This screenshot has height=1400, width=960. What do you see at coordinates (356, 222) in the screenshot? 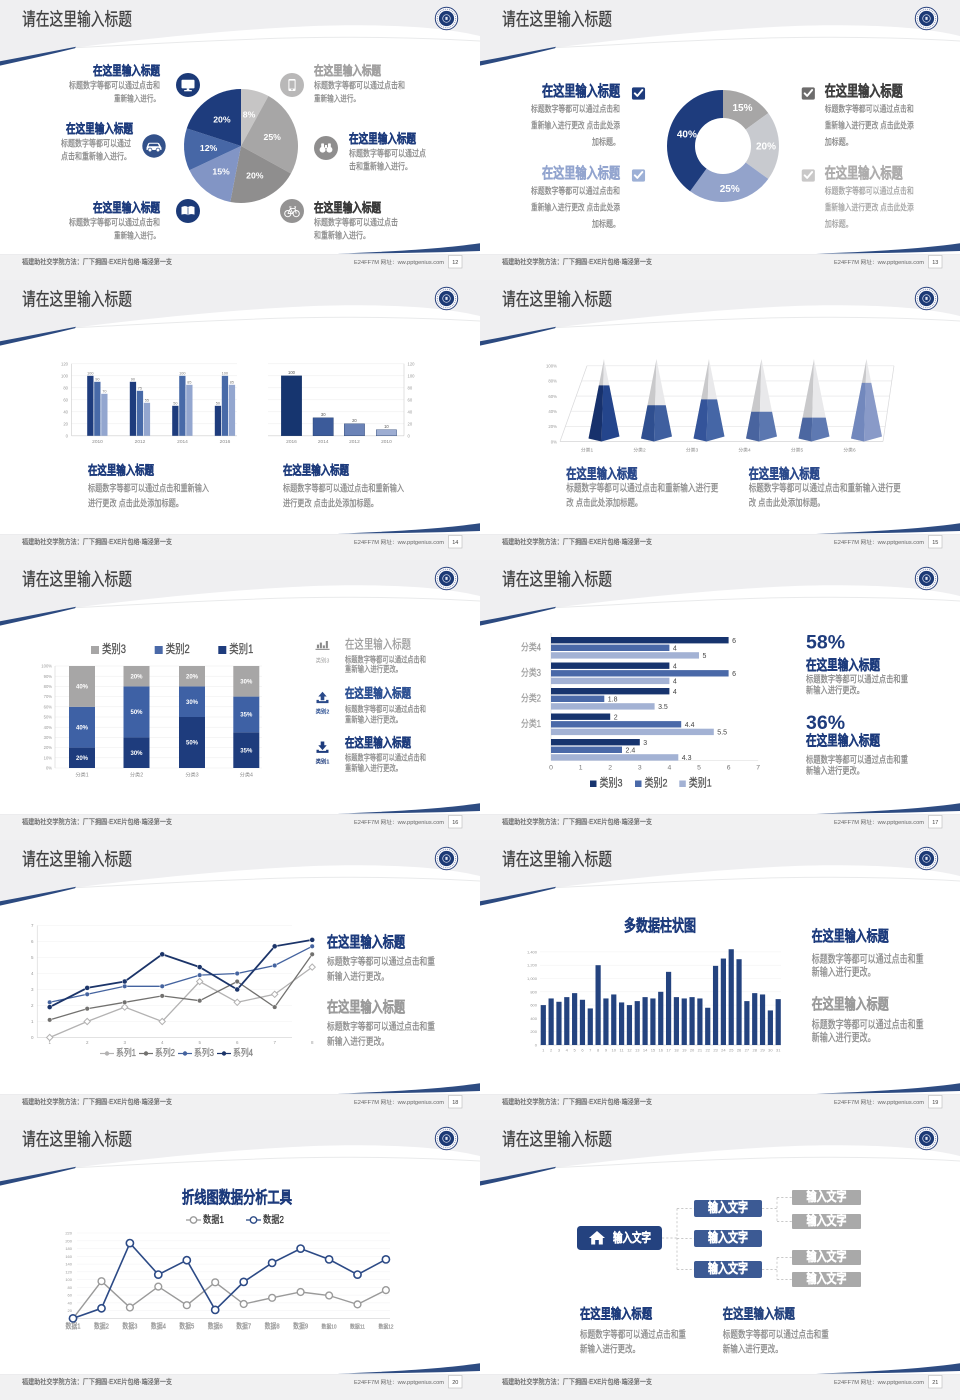
I see `svg-text: 标题数字等都可以通过点击` at bounding box center [356, 222].